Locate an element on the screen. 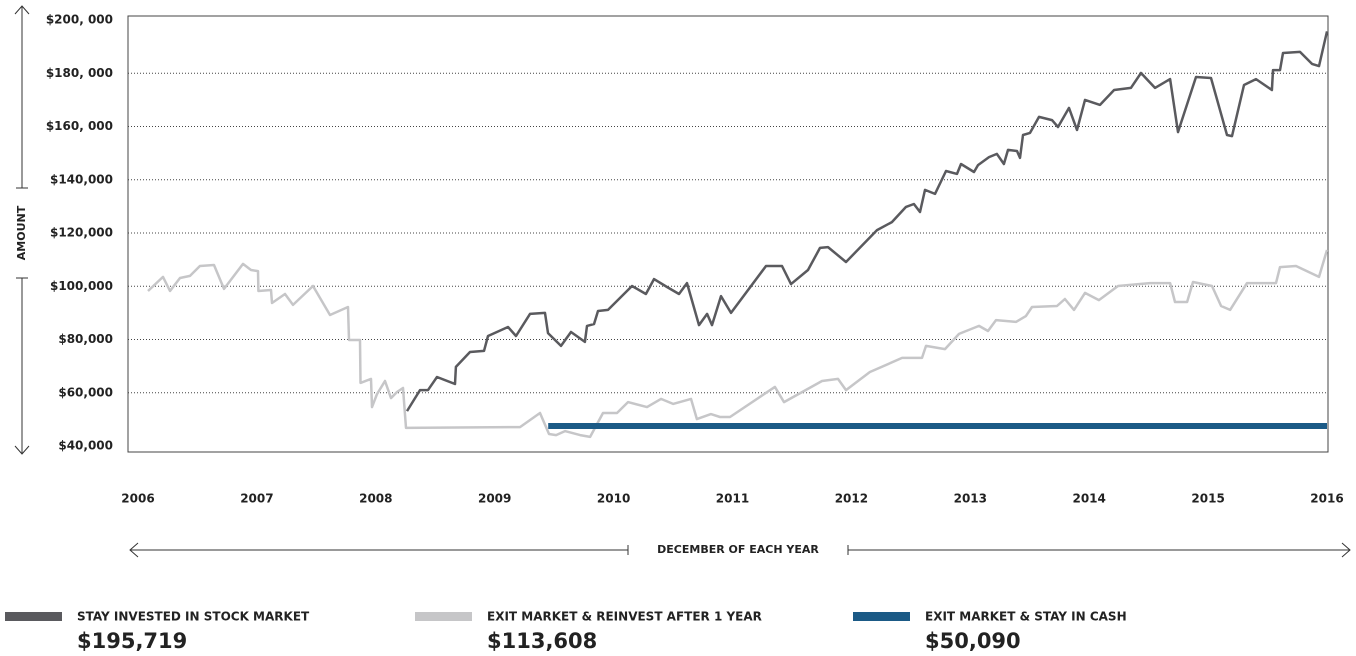 This screenshot has width=1356, height=656. legend-summary: $195,719 is located at coordinates (132, 641).